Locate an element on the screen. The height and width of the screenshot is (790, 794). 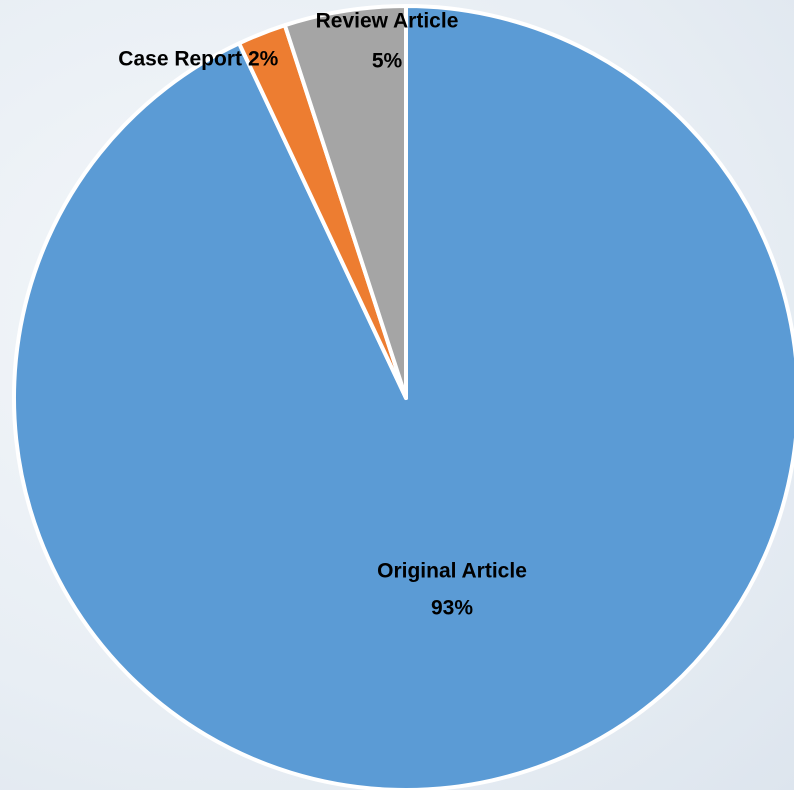
data-label-name: Case Report is located at coordinates (180, 59).